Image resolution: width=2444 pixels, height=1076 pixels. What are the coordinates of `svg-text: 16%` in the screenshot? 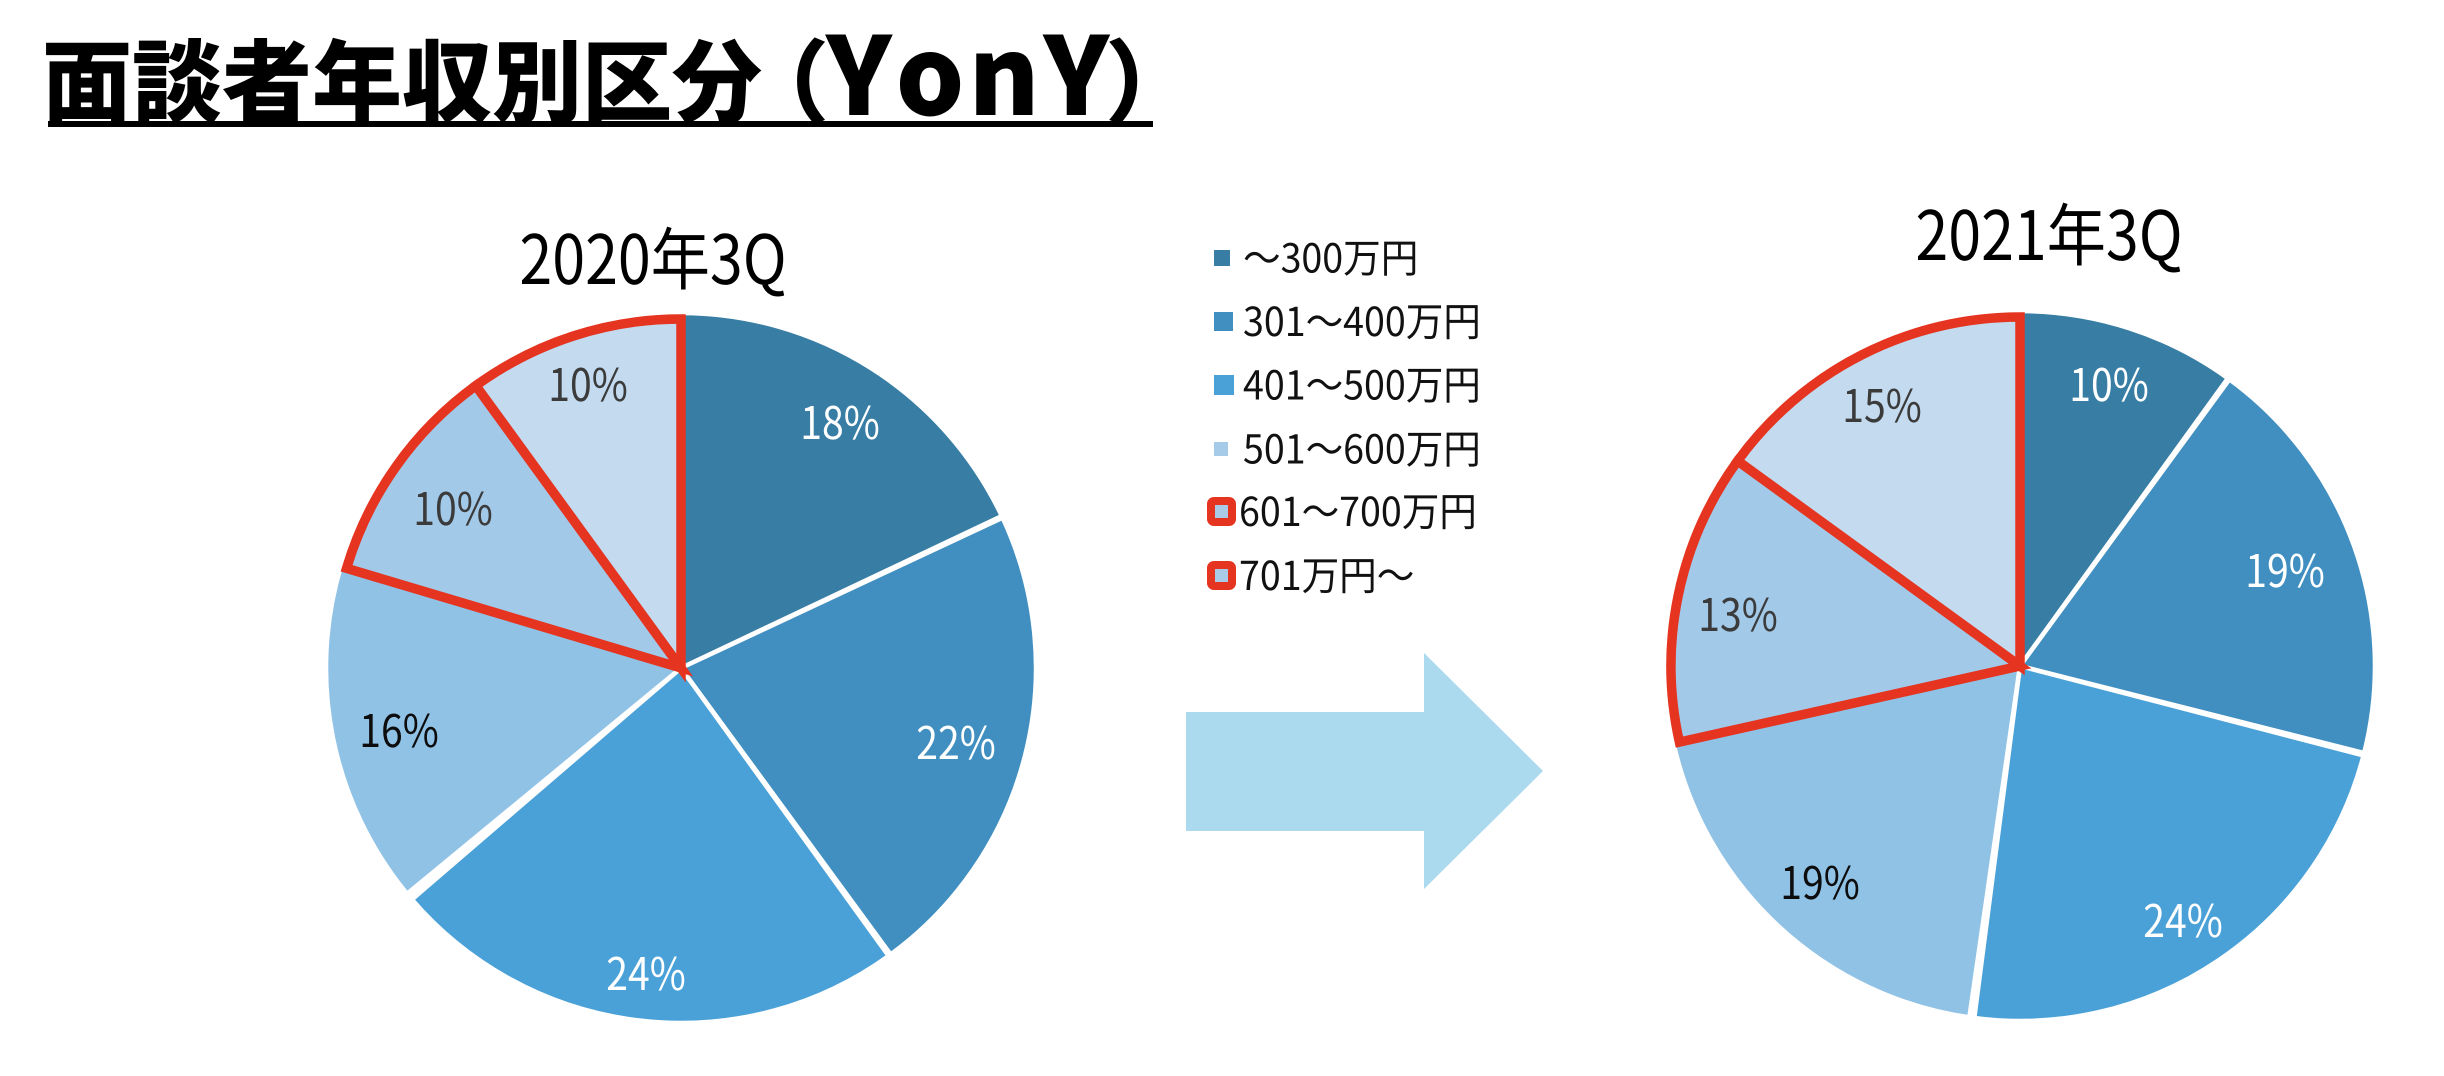 It's located at (398, 728).